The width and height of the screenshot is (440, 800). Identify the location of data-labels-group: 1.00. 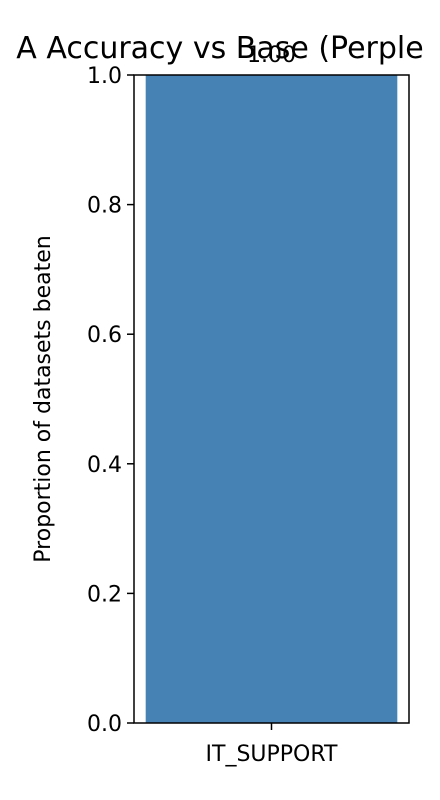
(271, 55).